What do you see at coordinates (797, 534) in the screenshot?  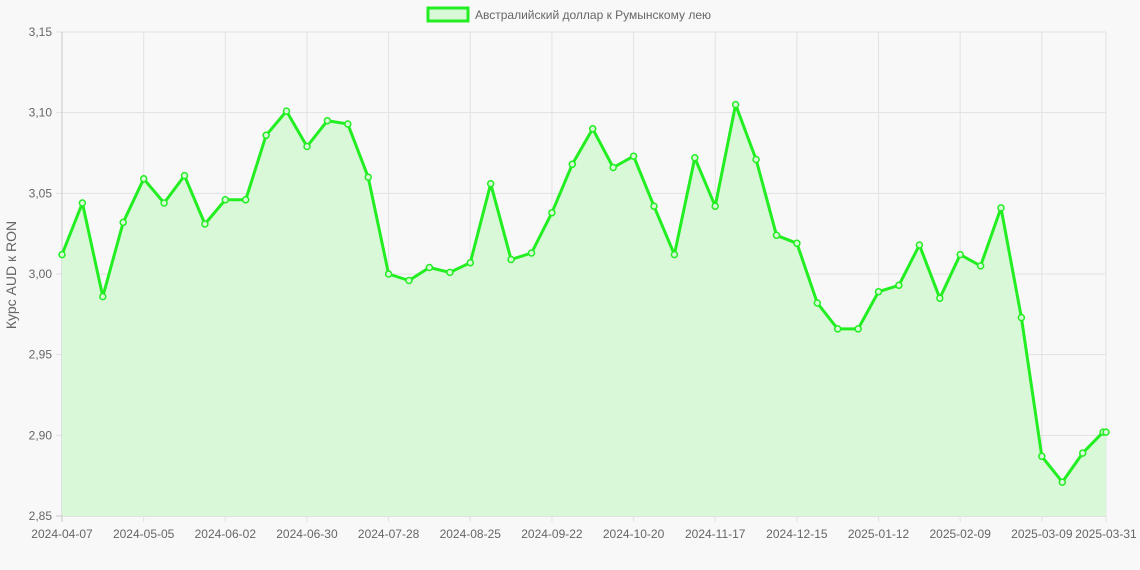 I see `x-tick-label: 2024-12-15` at bounding box center [797, 534].